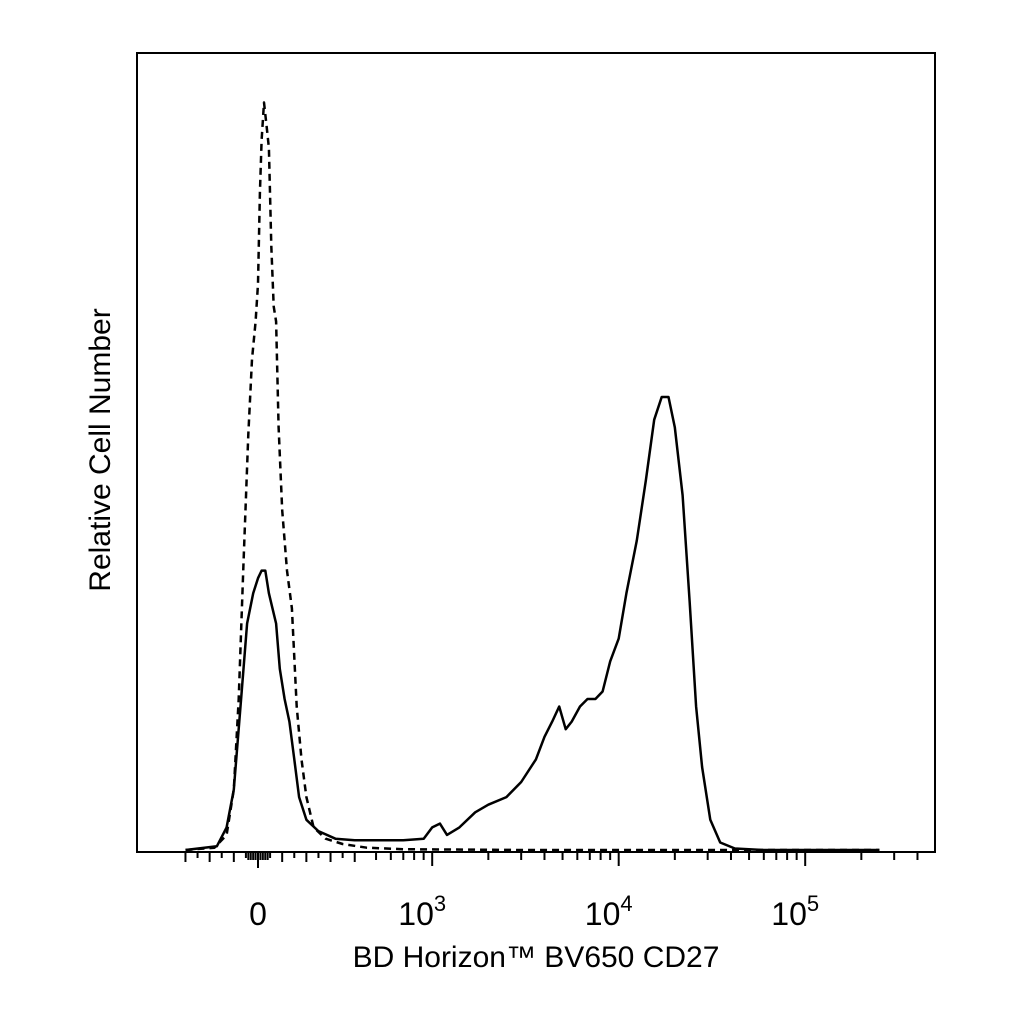 Image resolution: width=1024 pixels, height=1024 pixels. I want to click on x-axis-tick-labels: 0 10³ 10⁴ 10⁵, so click(534, 911).